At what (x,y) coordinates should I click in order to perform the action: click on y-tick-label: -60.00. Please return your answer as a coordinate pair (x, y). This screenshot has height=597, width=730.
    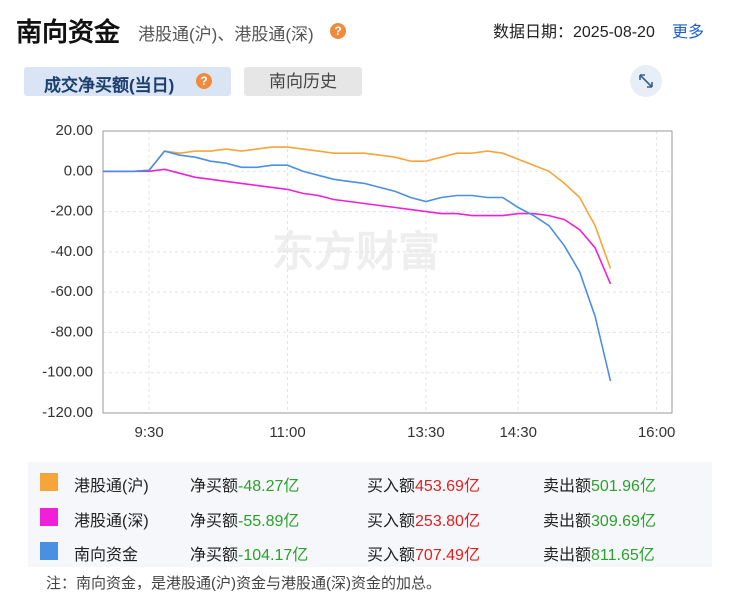
    Looking at the image, I should click on (71, 291).